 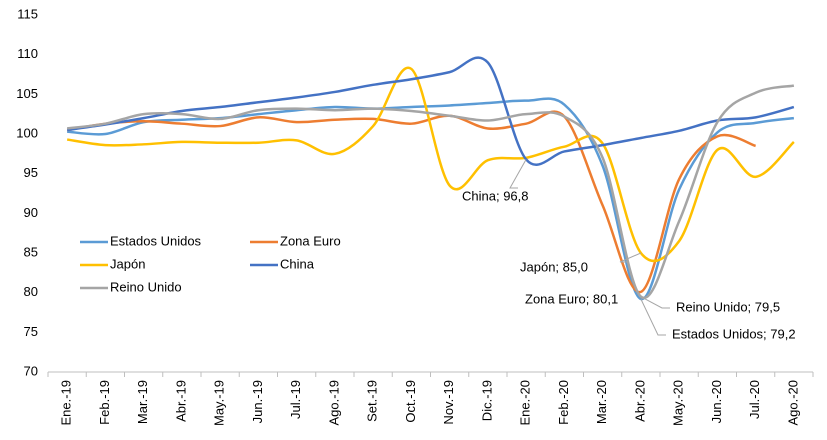 I want to click on x-tick-label: Nov.-19, so click(x=448, y=402).